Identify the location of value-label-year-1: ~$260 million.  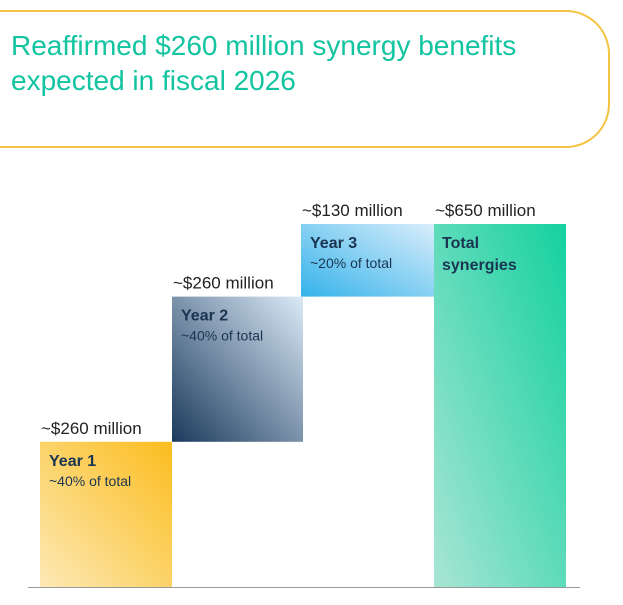
(91, 428).